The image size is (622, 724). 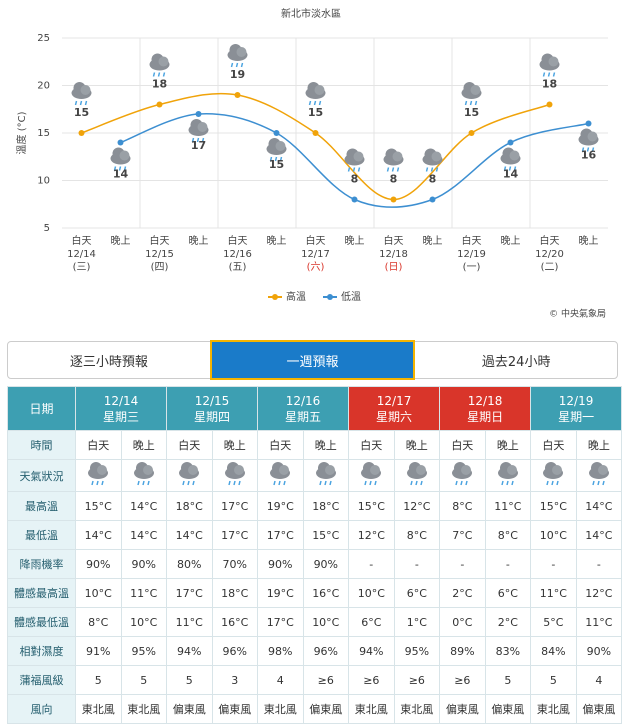 I want to click on date: 12/19, so click(x=576, y=400).